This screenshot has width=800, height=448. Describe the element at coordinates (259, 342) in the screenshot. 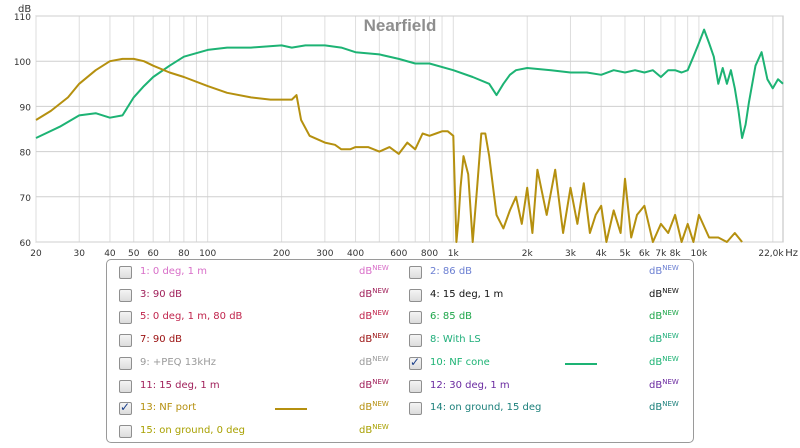

I see `legend-item: 7: 90 dB dBNEW` at that location.